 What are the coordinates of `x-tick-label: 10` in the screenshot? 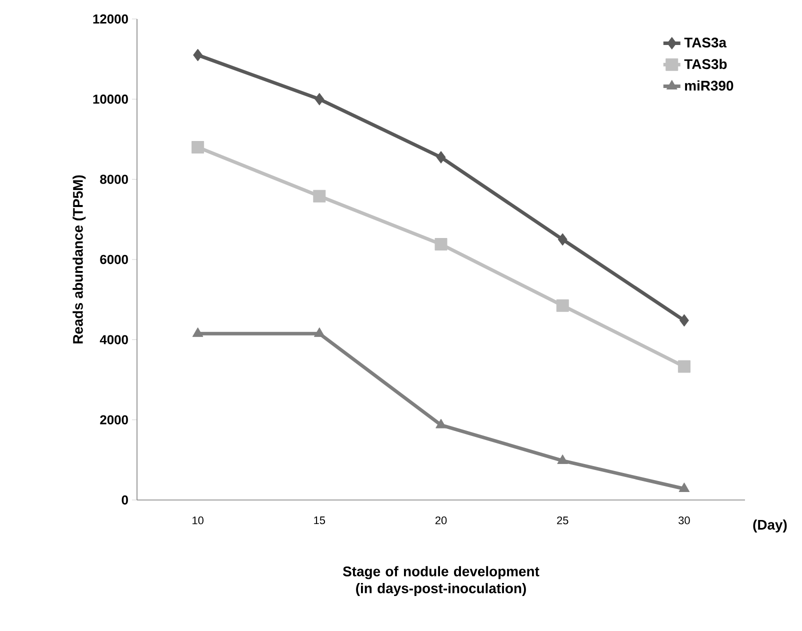 It's located at (198, 520).